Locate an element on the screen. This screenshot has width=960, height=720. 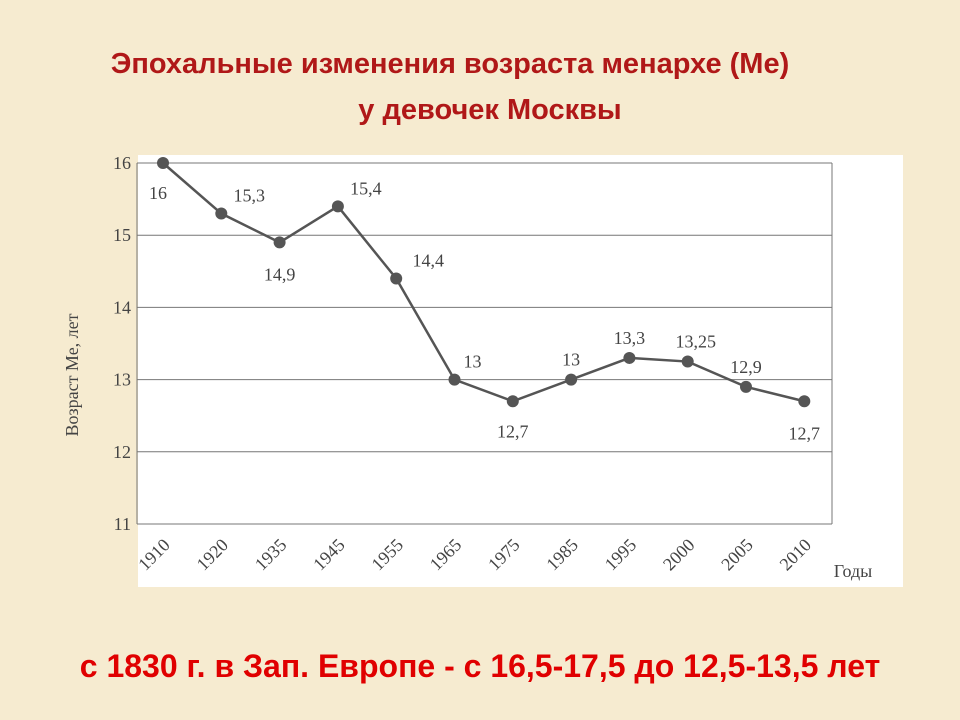
value-label: 13,3 is located at coordinates (630, 338).